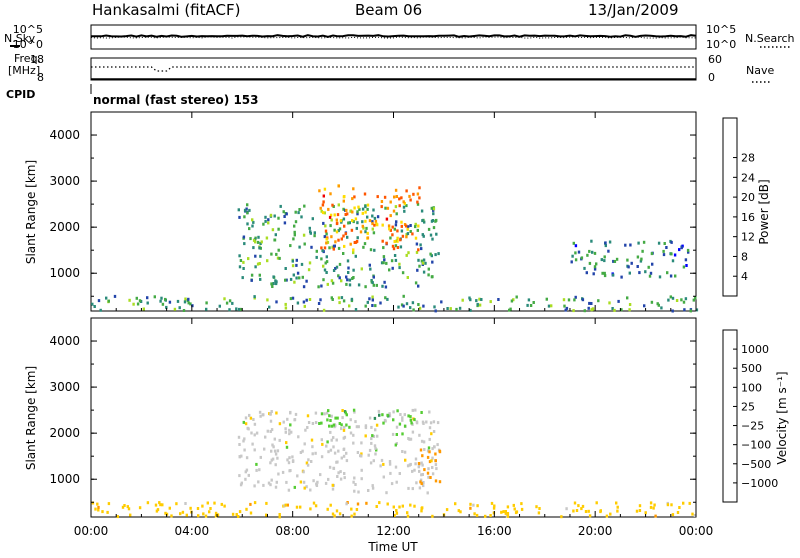  Describe the element at coordinates (24, 70) in the screenshot. I see `freq-label-line2: [MHz]` at that location.